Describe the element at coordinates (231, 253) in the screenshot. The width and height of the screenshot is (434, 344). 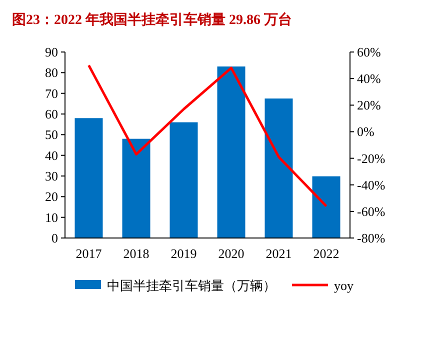
I see `x-tick-label: 2020` at that location.